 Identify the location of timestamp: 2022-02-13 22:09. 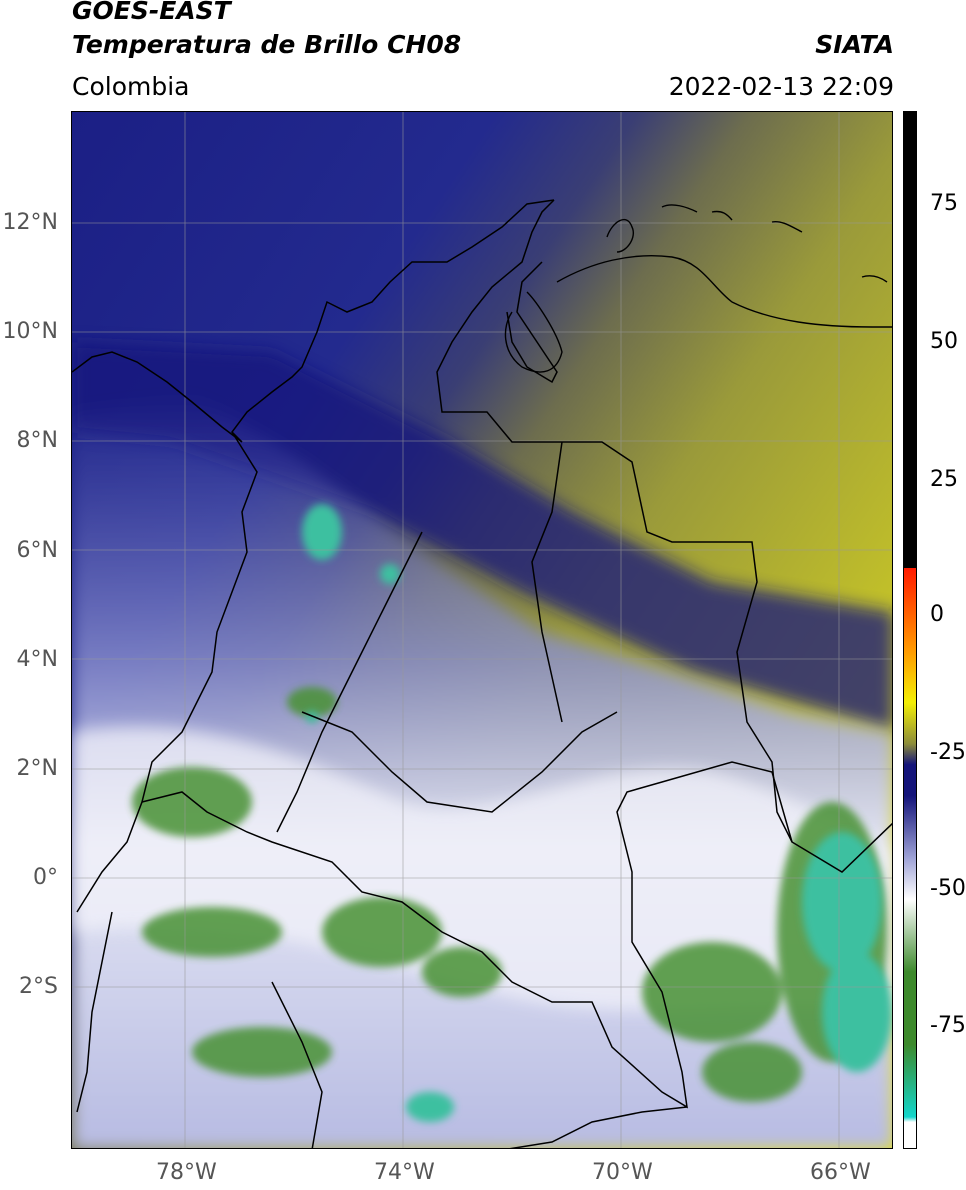
(781, 86).